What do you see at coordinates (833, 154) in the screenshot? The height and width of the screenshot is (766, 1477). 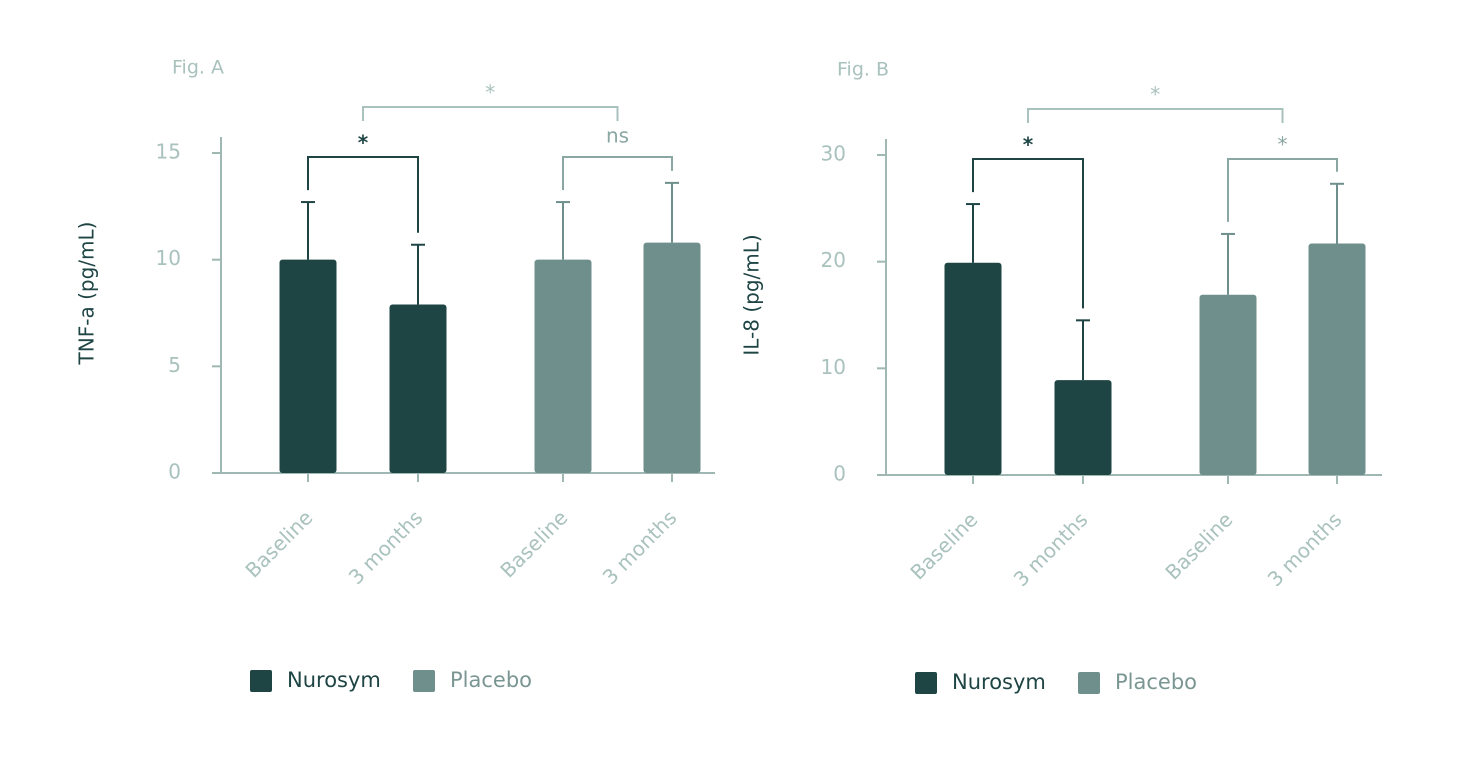 I see `y-tick-label: 30` at bounding box center [833, 154].